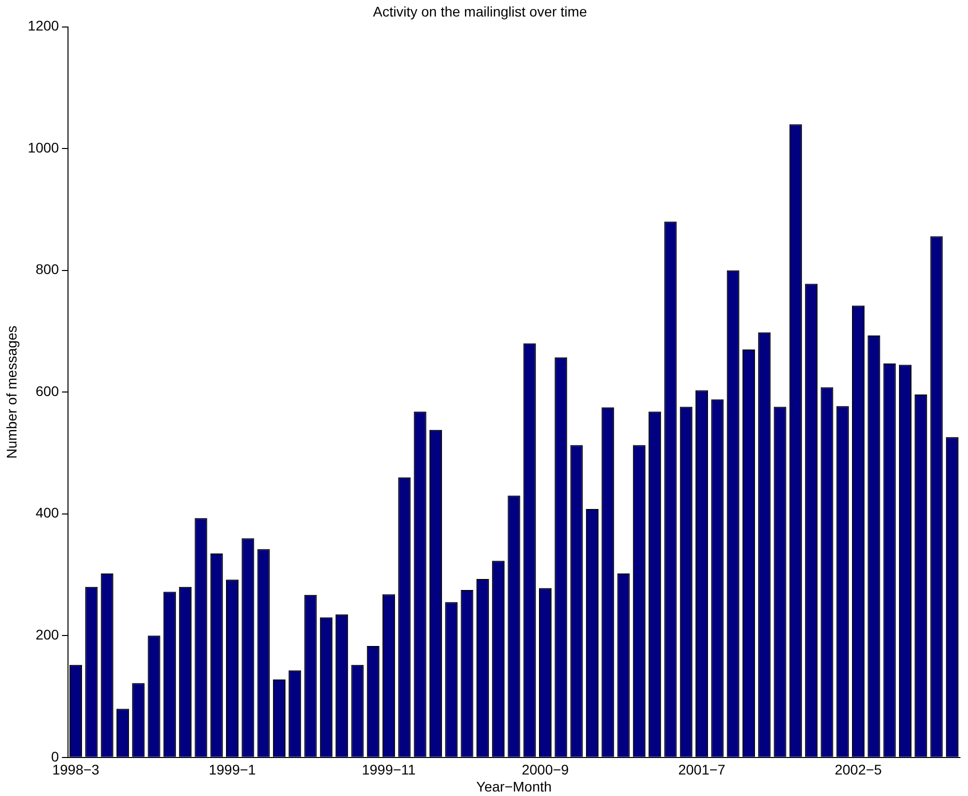 The width and height of the screenshot is (968, 796). Describe the element at coordinates (480, 11) in the screenshot. I see `chart-title: Activity on the mailinglist over time` at that location.